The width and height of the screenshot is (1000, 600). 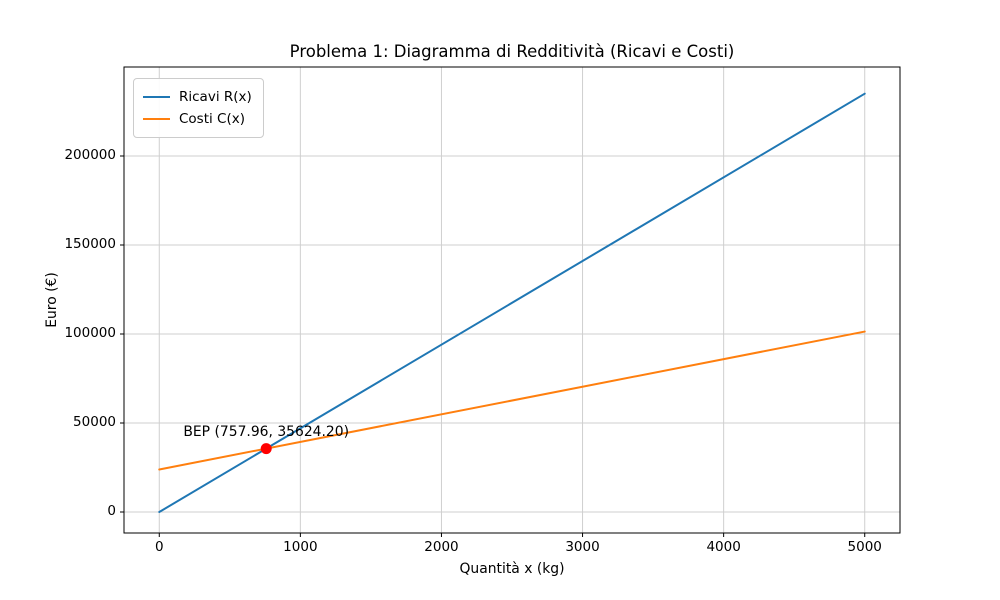 What do you see at coordinates (90, 333) in the screenshot?
I see `y-tick-label: 100000` at bounding box center [90, 333].